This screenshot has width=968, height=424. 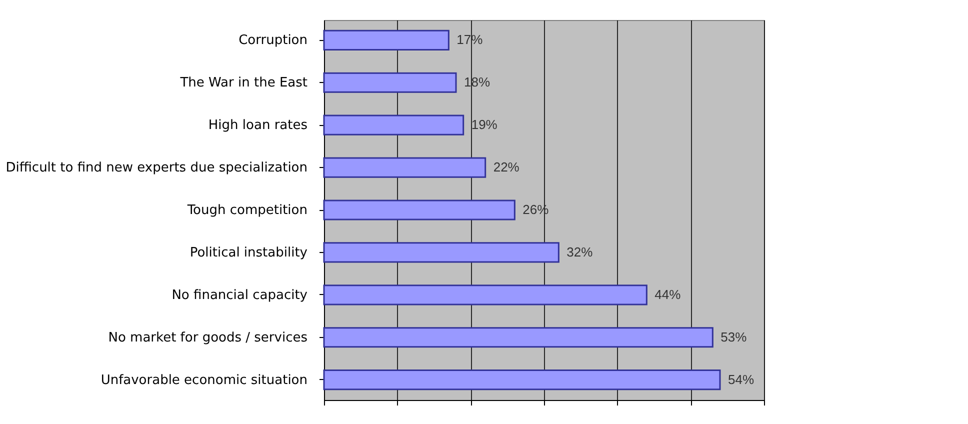 What do you see at coordinates (273, 40) in the screenshot?
I see `y-tick-label: Corruption` at bounding box center [273, 40].